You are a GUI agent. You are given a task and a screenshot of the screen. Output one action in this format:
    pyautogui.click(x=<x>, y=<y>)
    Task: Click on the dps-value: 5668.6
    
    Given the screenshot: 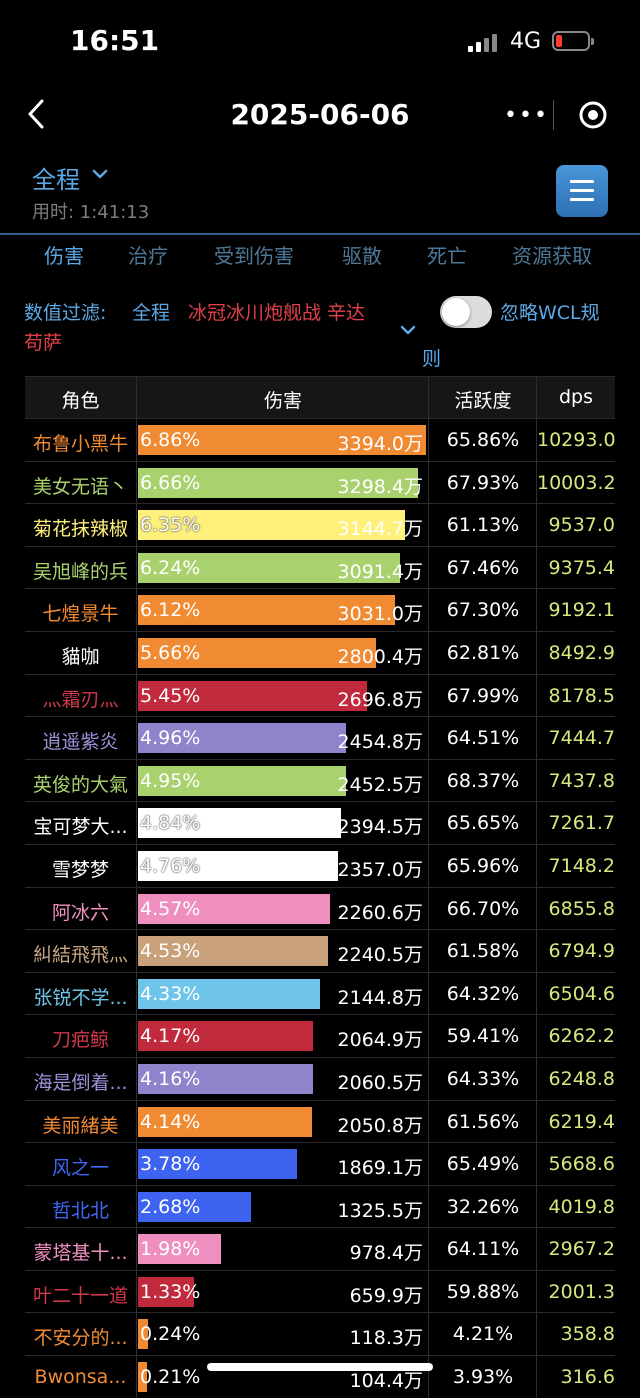 What is the action you would take?
    pyautogui.click(x=581, y=1164)
    